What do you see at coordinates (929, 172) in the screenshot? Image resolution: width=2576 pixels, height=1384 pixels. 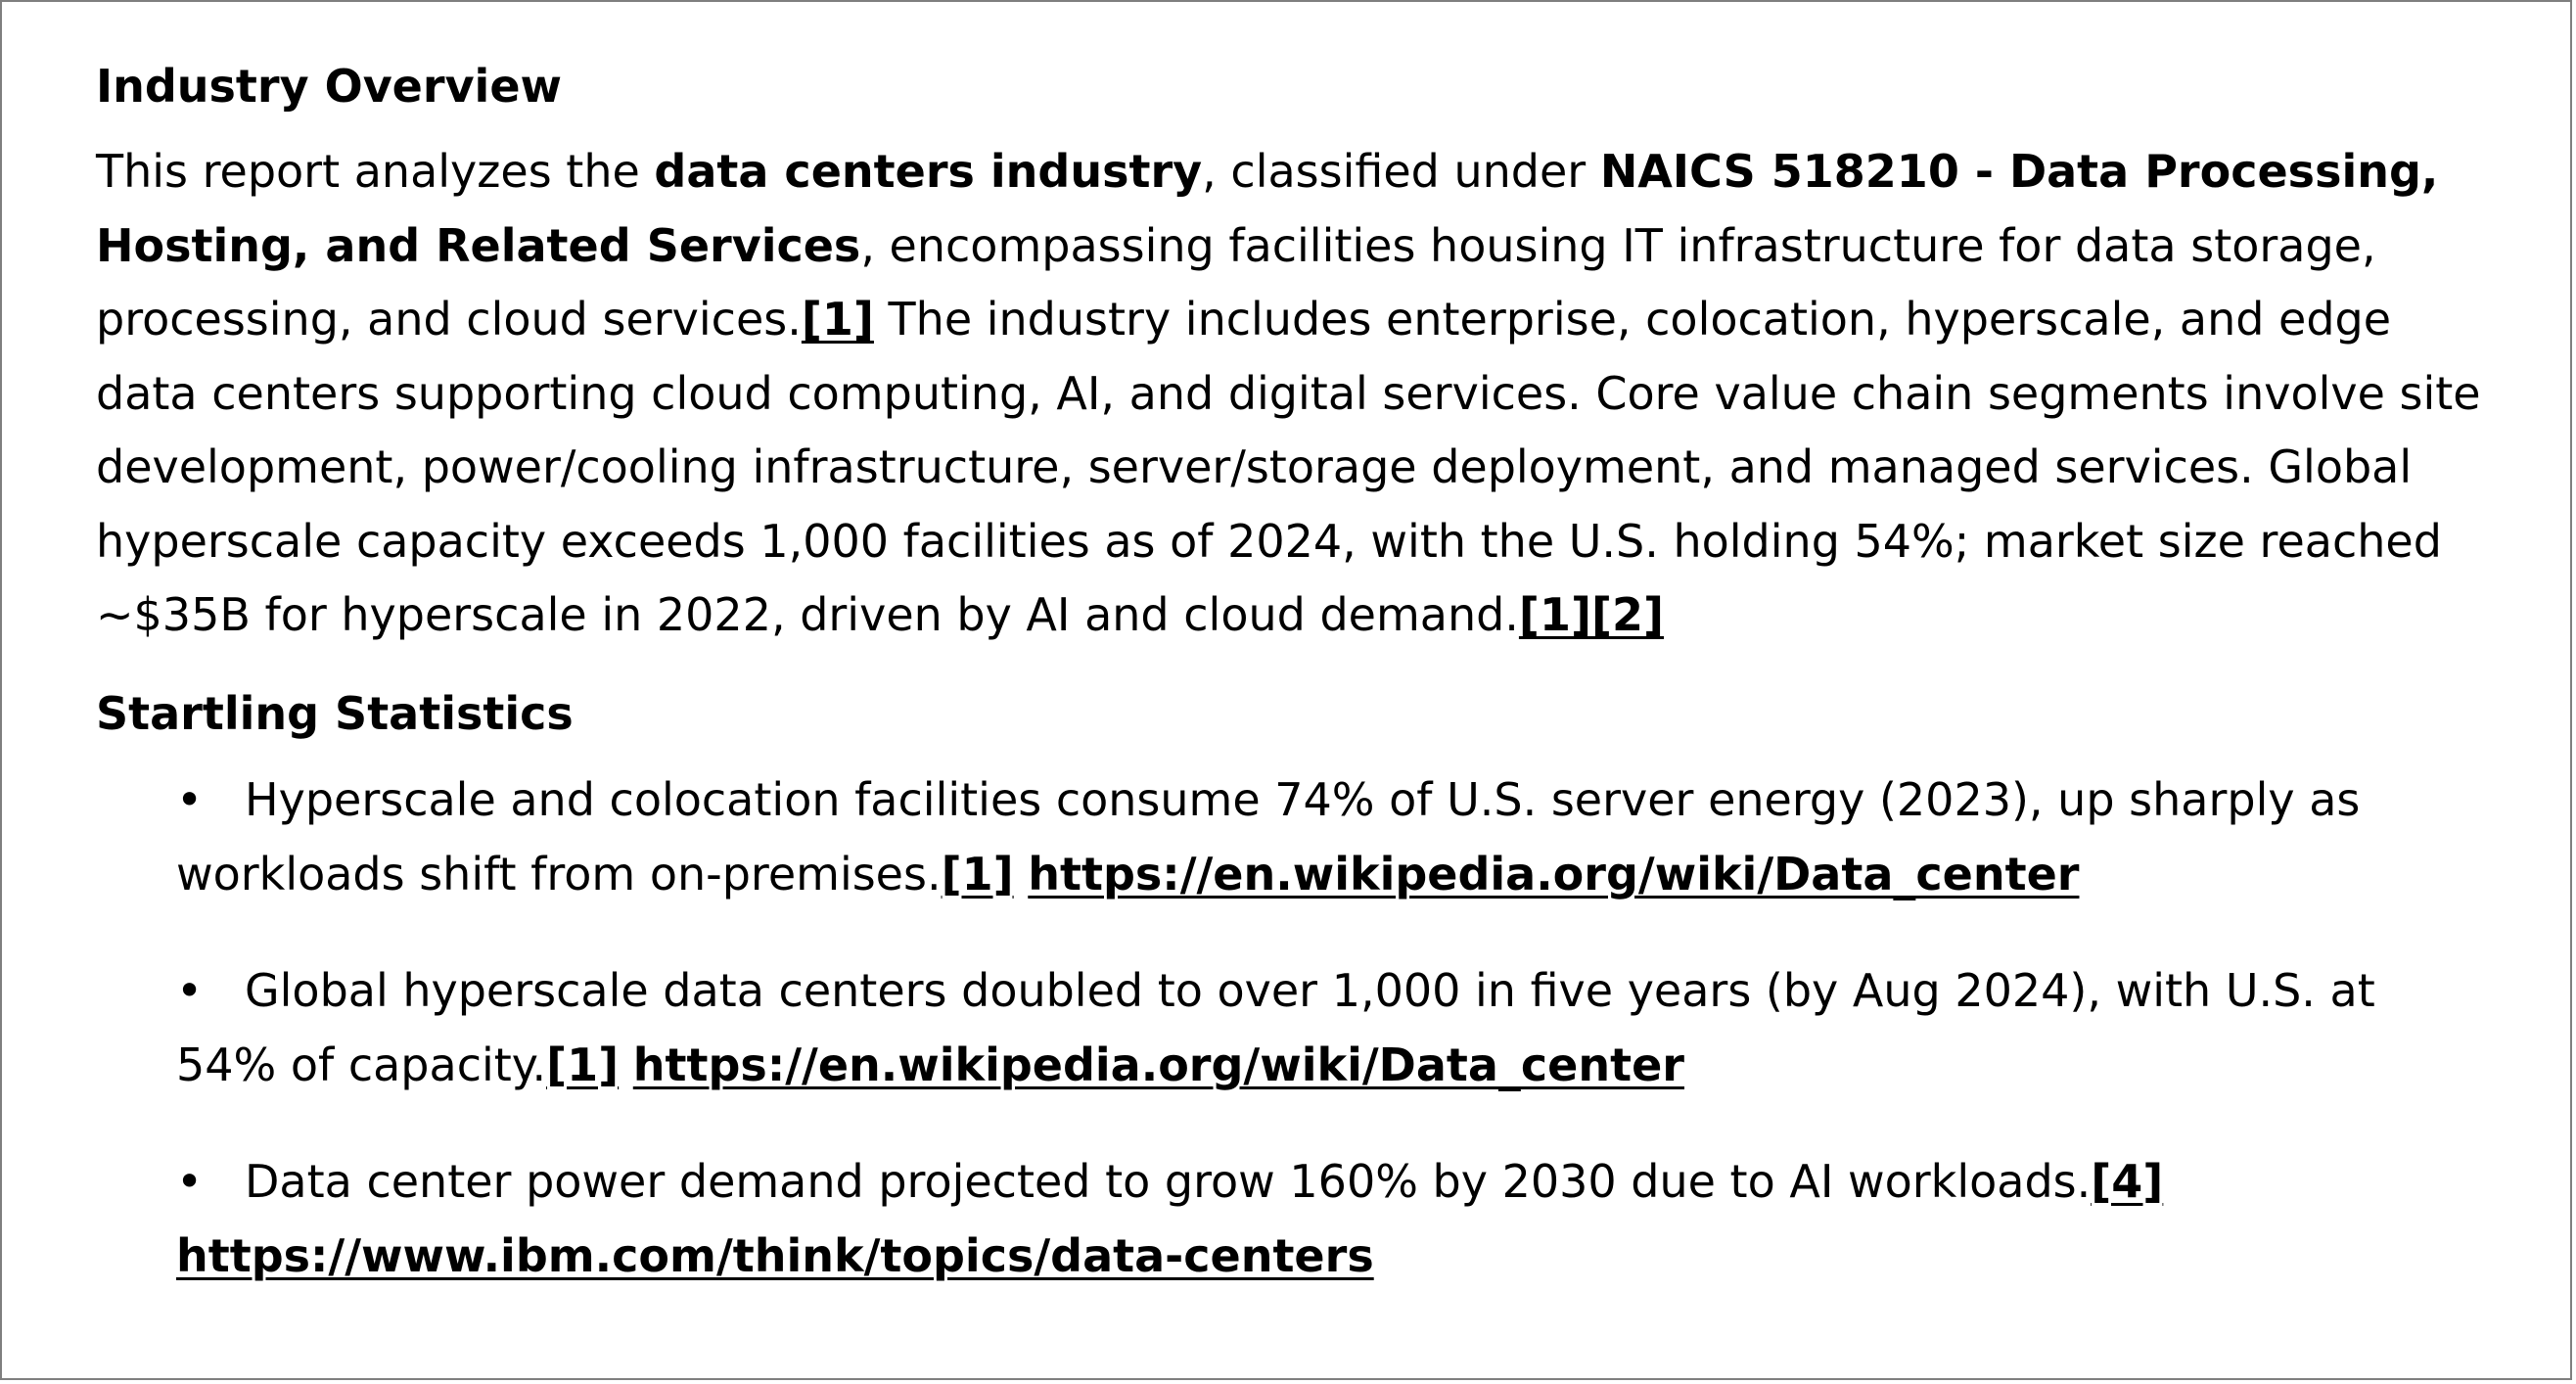 I see `industry-name: data centers industry` at bounding box center [929, 172].